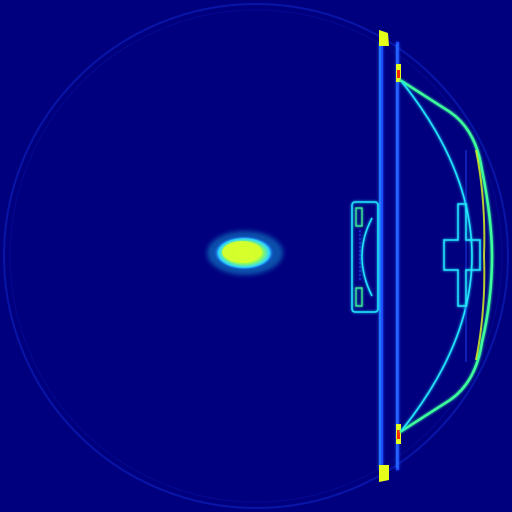  I want to click on inner-arc, so click(437, 256).